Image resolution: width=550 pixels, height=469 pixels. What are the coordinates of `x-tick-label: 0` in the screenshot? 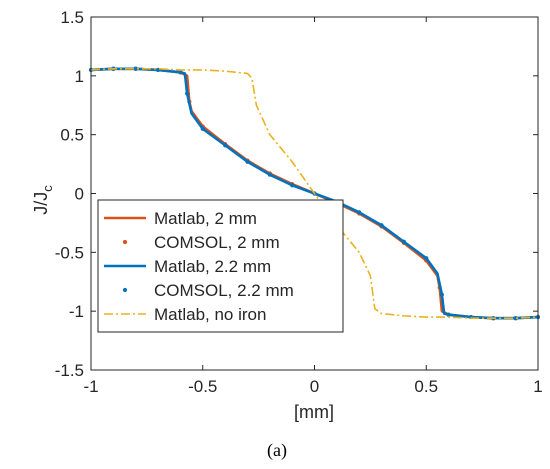 It's located at (314, 386).